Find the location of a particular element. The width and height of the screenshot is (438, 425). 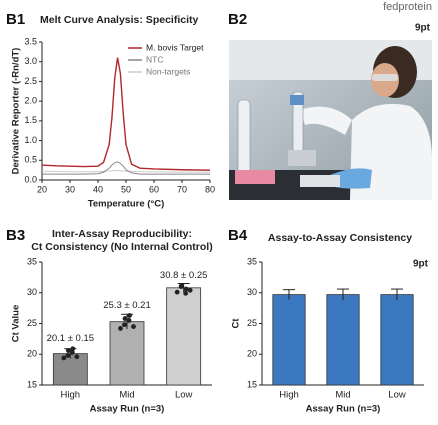

chart-note: 9pt is located at coordinates (421, 264).